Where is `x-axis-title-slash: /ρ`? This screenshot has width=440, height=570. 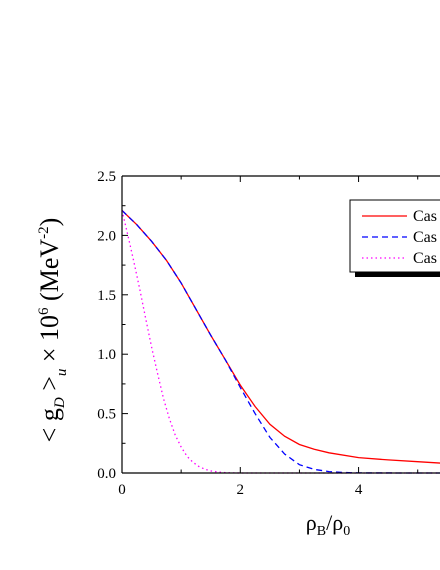
x-axis-title-slash: /ρ is located at coordinates (334, 522).